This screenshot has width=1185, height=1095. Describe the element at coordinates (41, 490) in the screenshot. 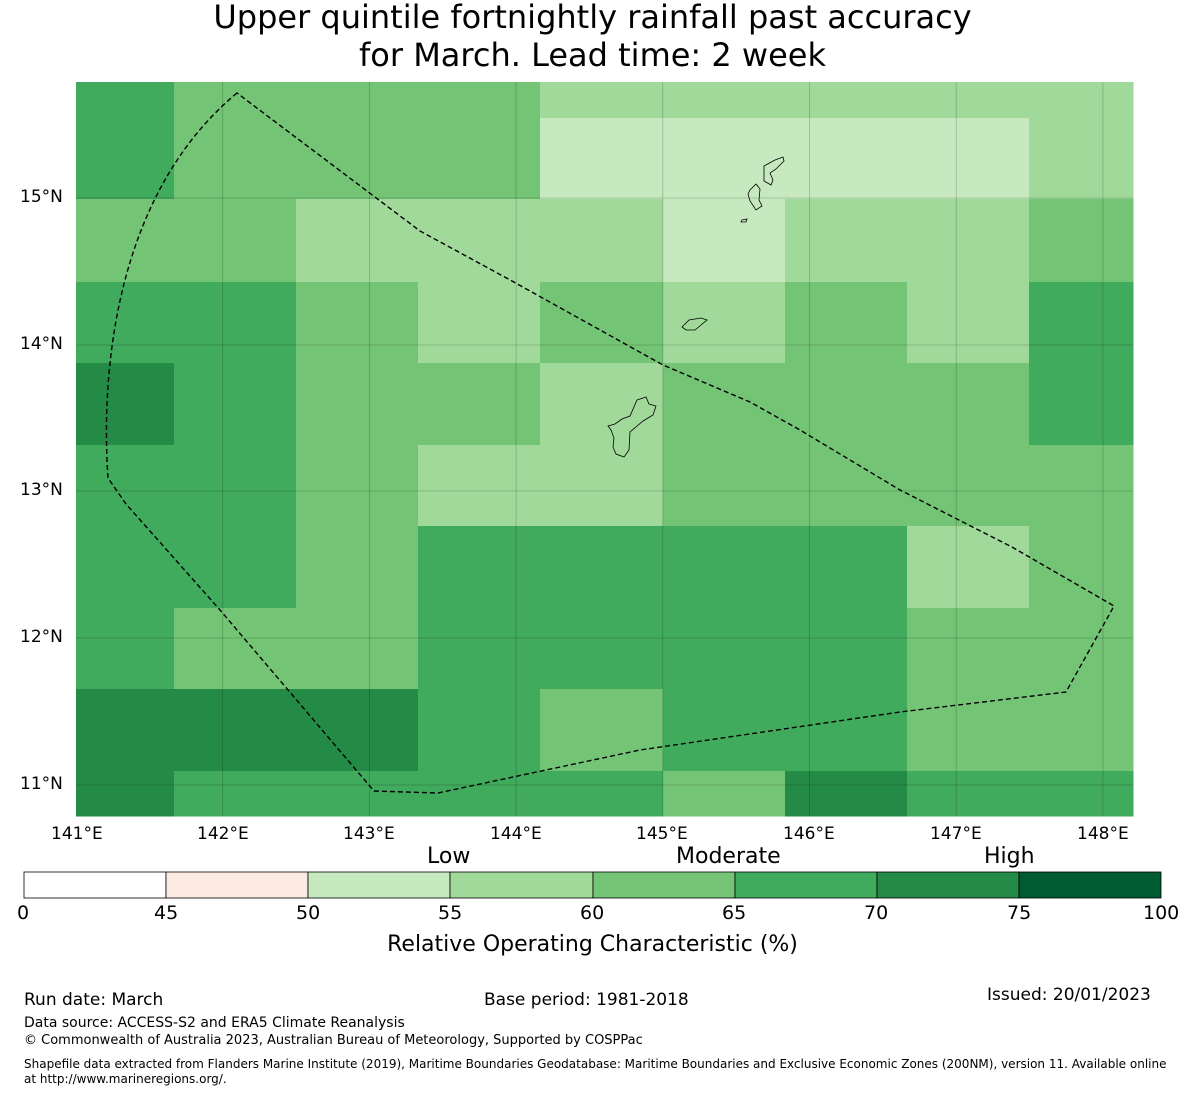

I see `y-tick-13n: 13°N` at that location.